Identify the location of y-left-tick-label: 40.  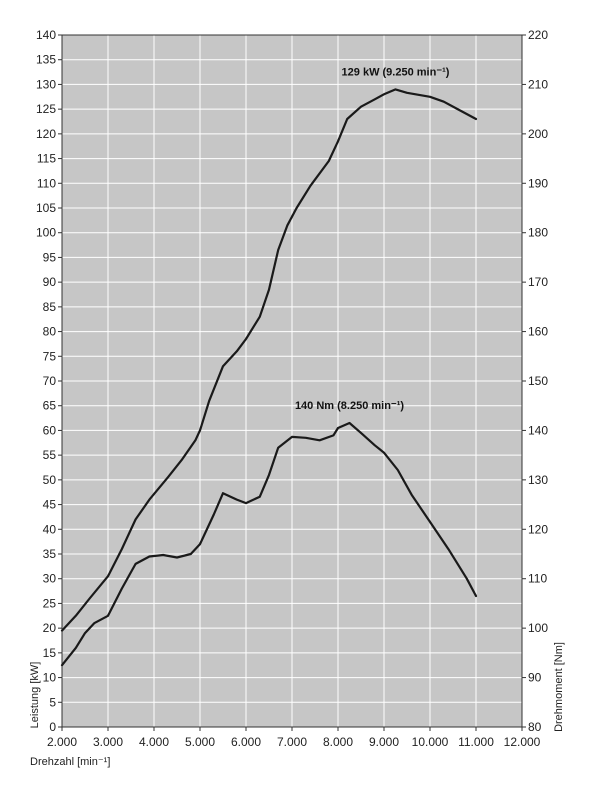
(50, 529).